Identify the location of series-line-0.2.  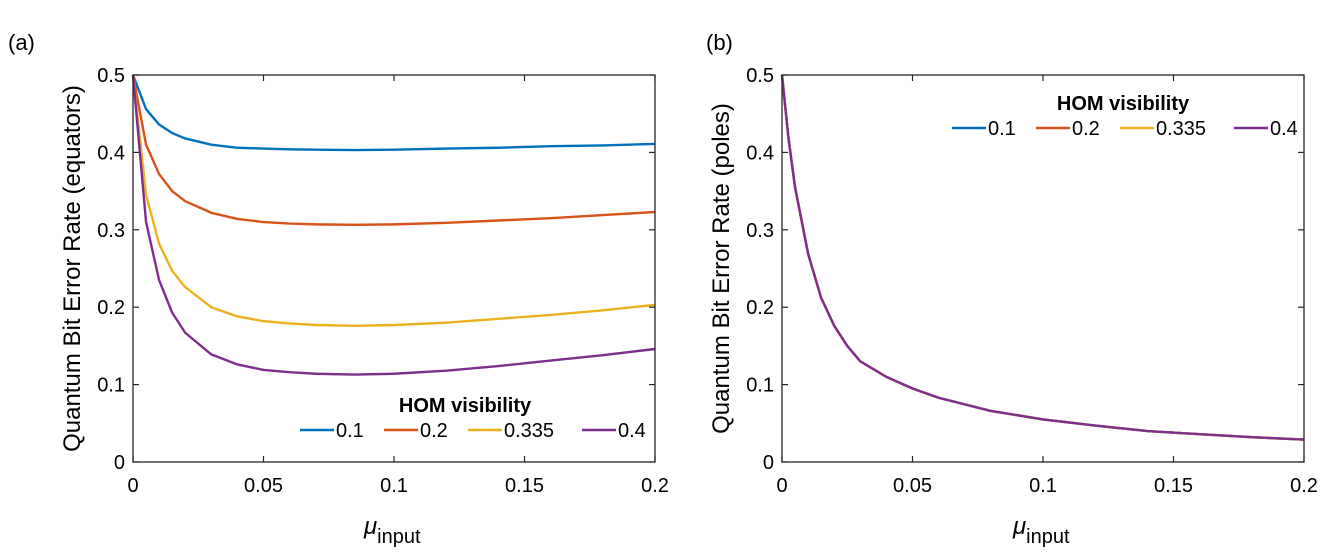
(393, 150).